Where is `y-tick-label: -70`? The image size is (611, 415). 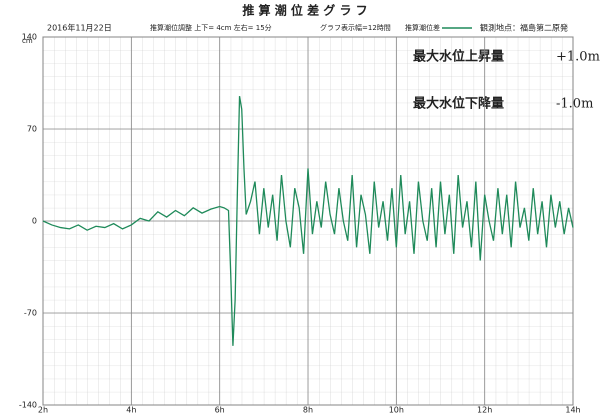
y-tick-label: -70 is located at coordinates (30, 313).